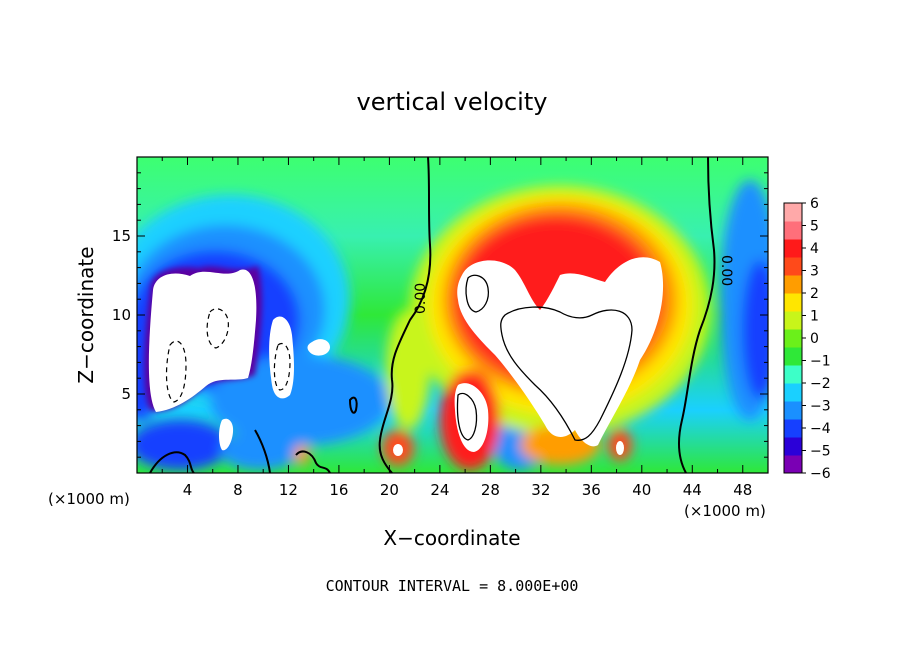 Image resolution: width=904 pixels, height=654 pixels. What do you see at coordinates (820, 384) in the screenshot?
I see `colorbar-tick-label: −2` at bounding box center [820, 384].